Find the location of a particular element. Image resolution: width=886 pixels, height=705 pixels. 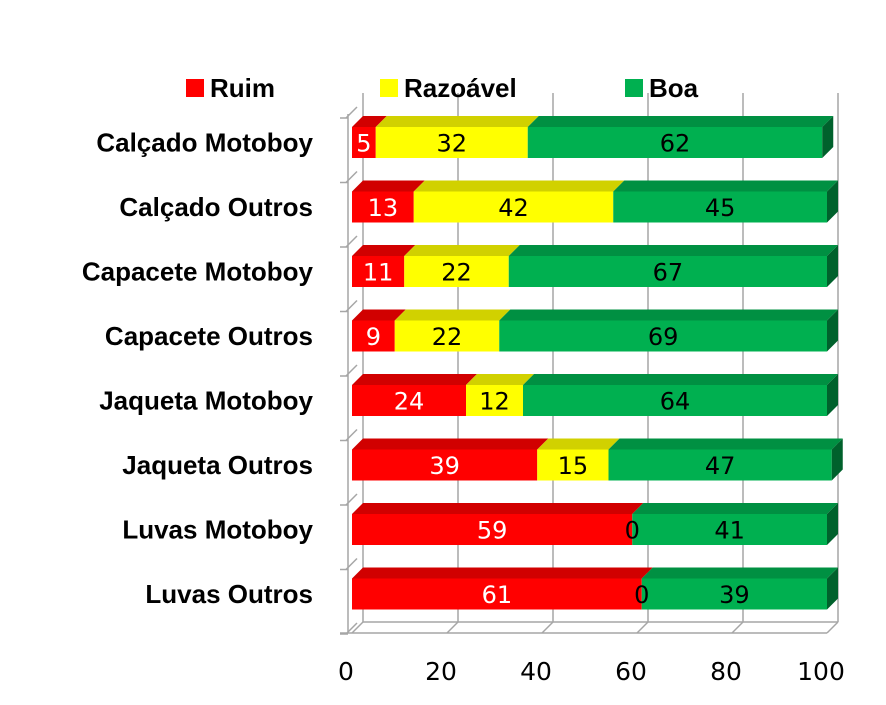

data-label: 11 is located at coordinates (378, 273).